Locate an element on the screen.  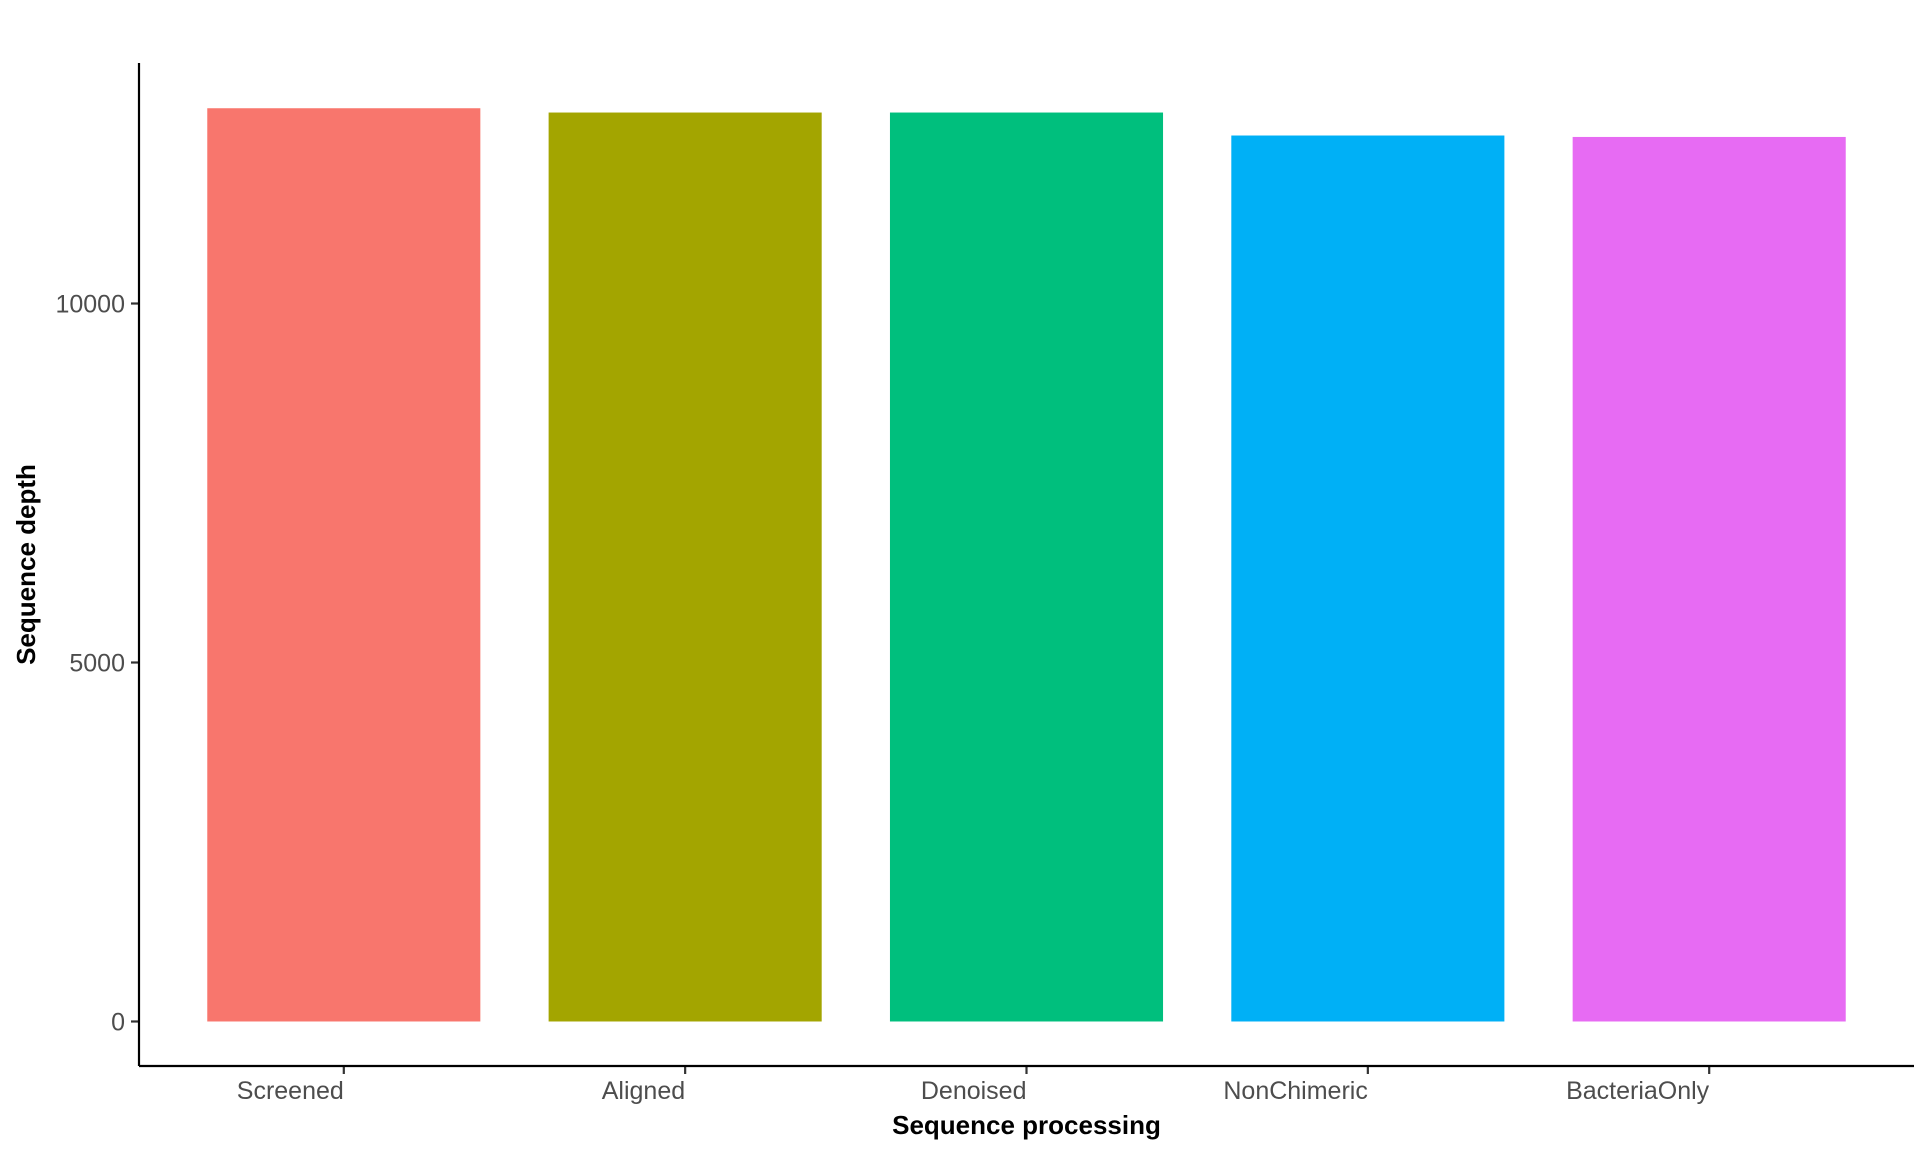
y-tick-label: 10000 is located at coordinates (90, 305).